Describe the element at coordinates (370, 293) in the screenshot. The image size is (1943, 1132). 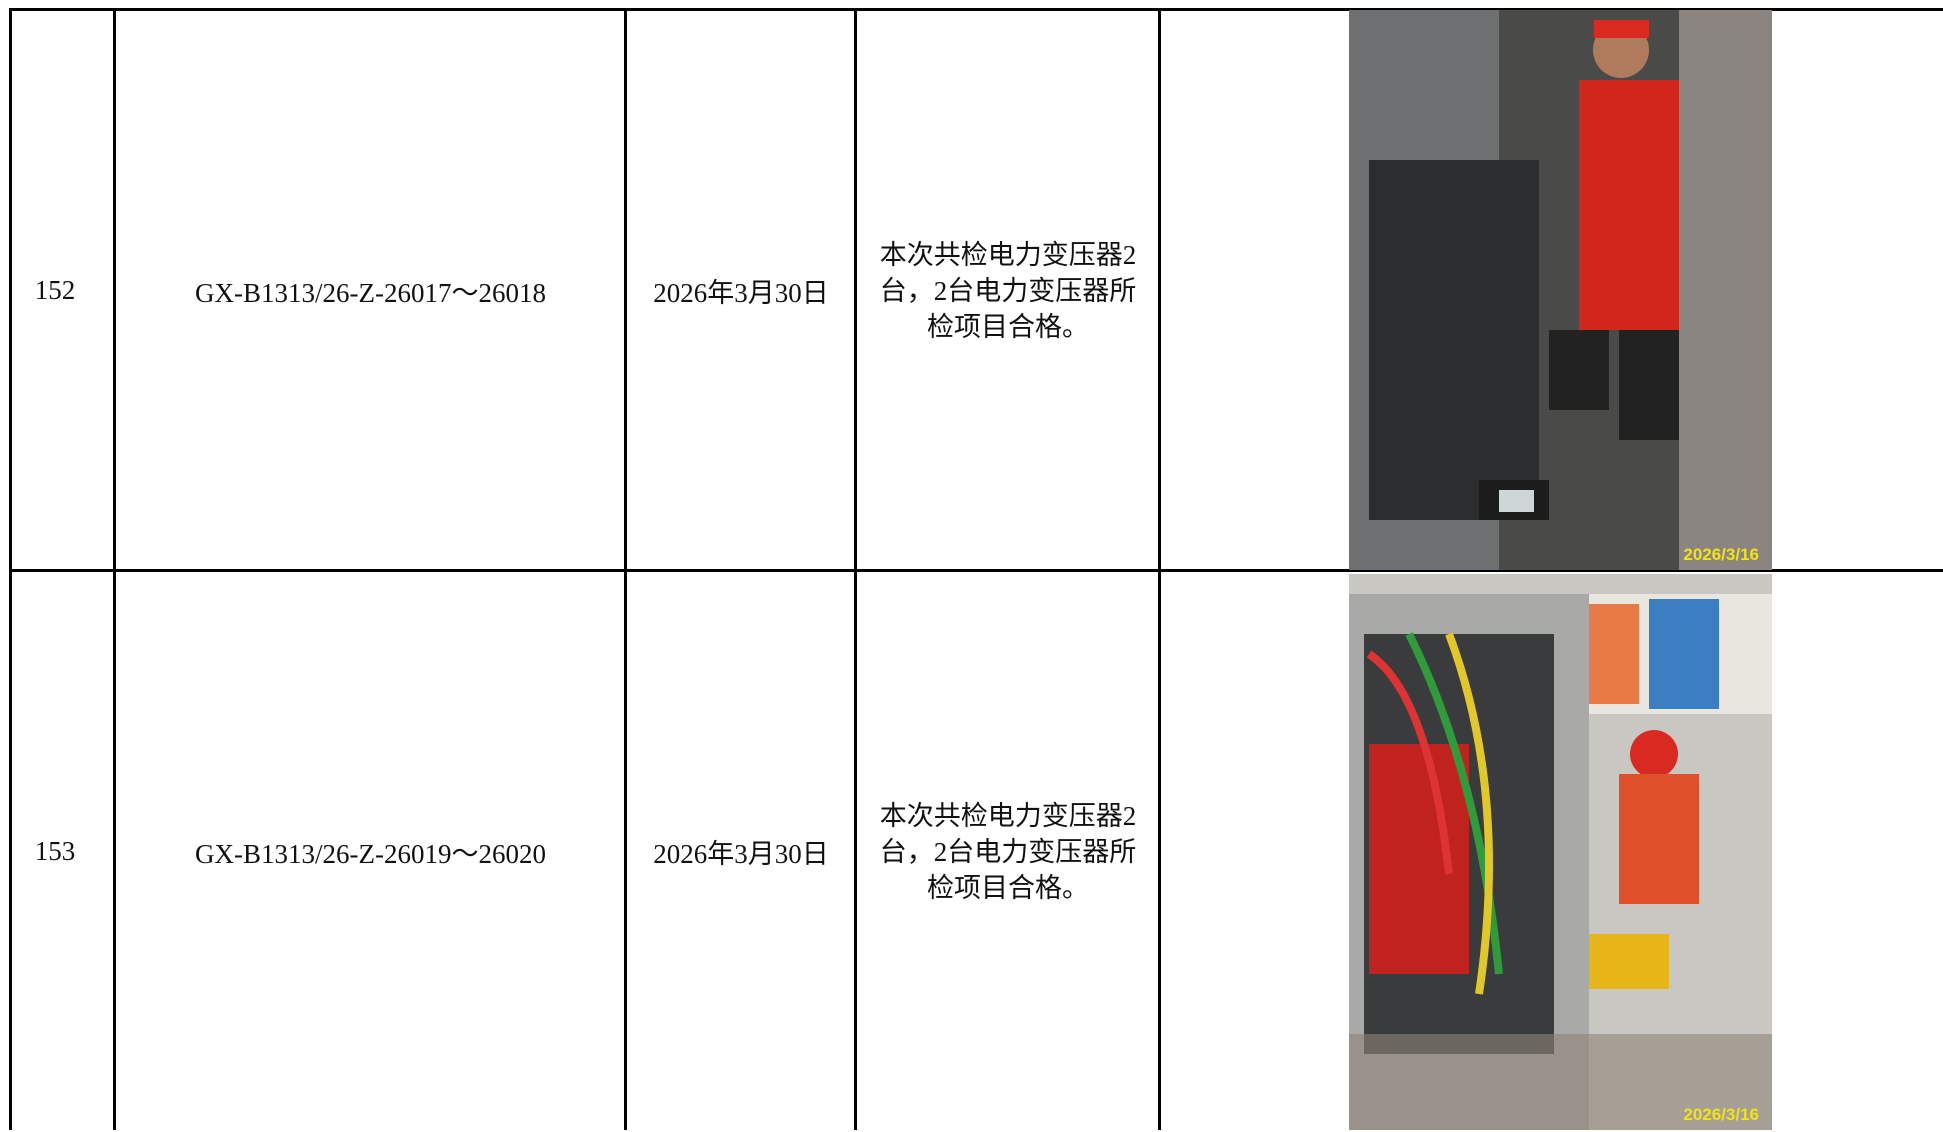
I see `code-cell: GX-B1313/26-Z-26017～26018` at that location.